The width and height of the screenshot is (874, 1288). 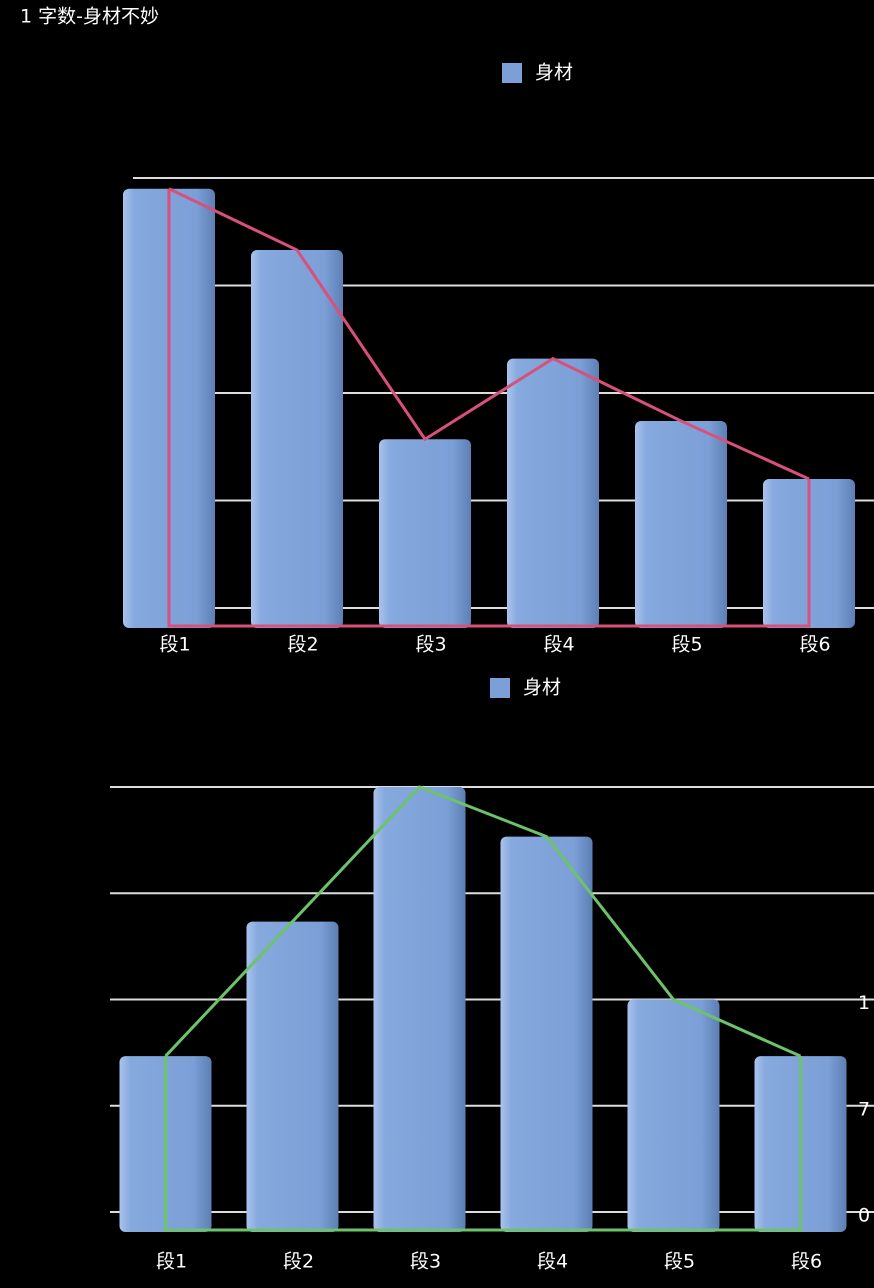 I want to click on y-tick-label: 0, so click(x=864, y=1216).